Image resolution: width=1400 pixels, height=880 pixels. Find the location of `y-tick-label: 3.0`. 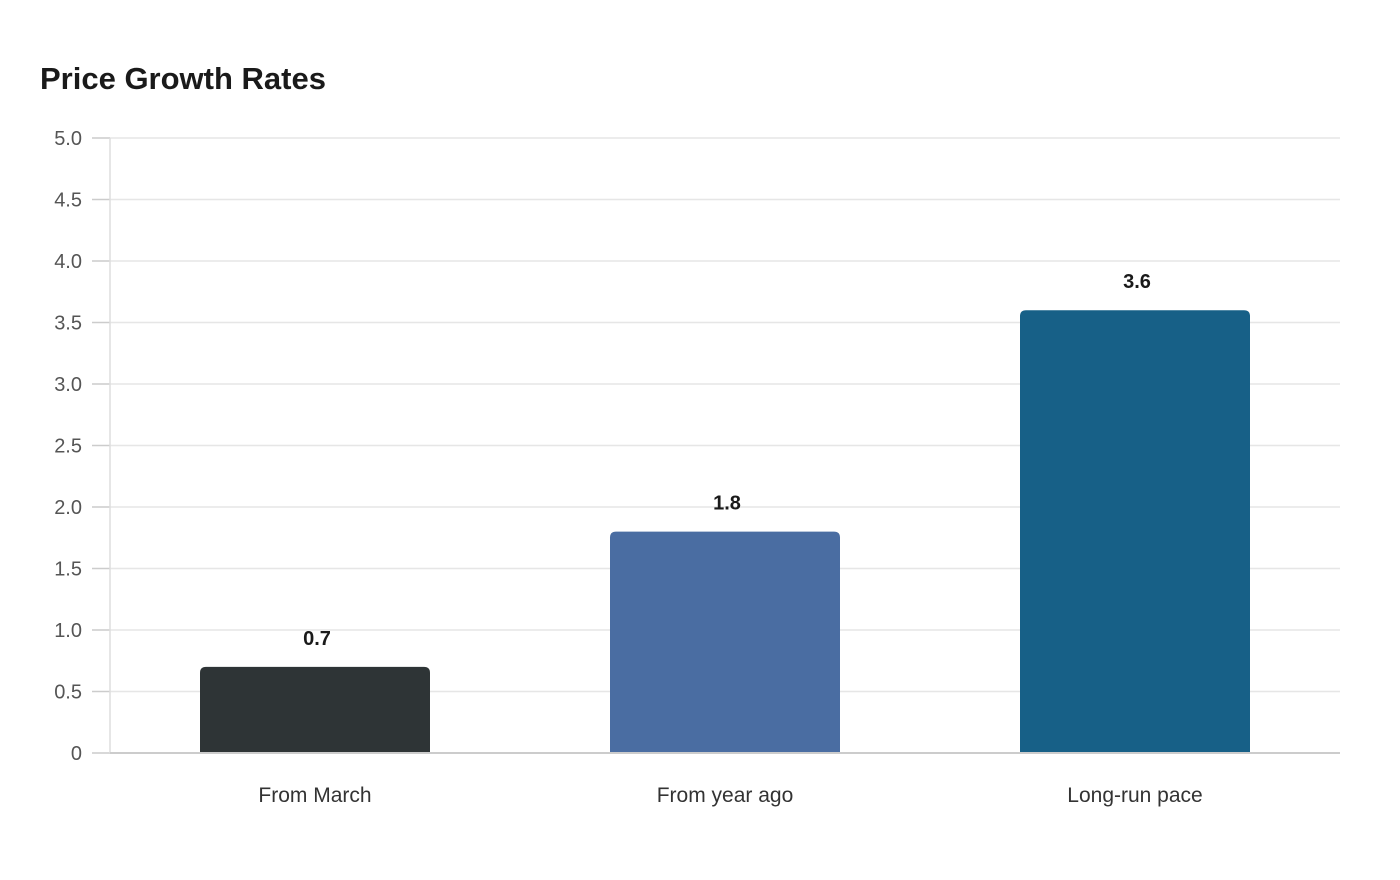

y-tick-label: 3.0 is located at coordinates (68, 385).